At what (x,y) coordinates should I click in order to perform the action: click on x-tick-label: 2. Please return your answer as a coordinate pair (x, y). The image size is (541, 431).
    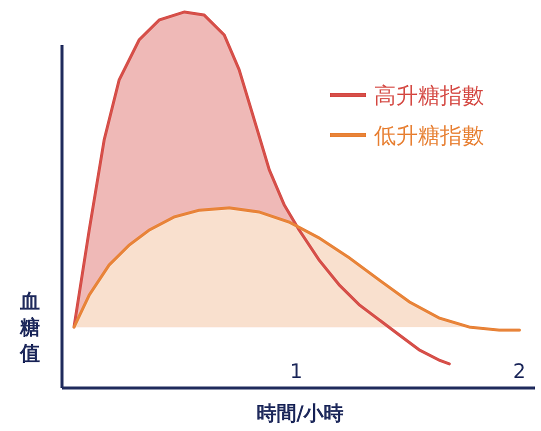
    Looking at the image, I should click on (519, 371).